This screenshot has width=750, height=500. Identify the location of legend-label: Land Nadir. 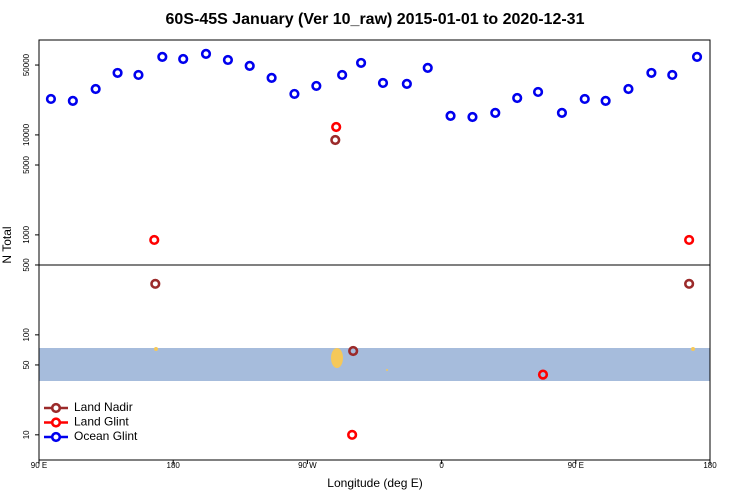
(103, 407).